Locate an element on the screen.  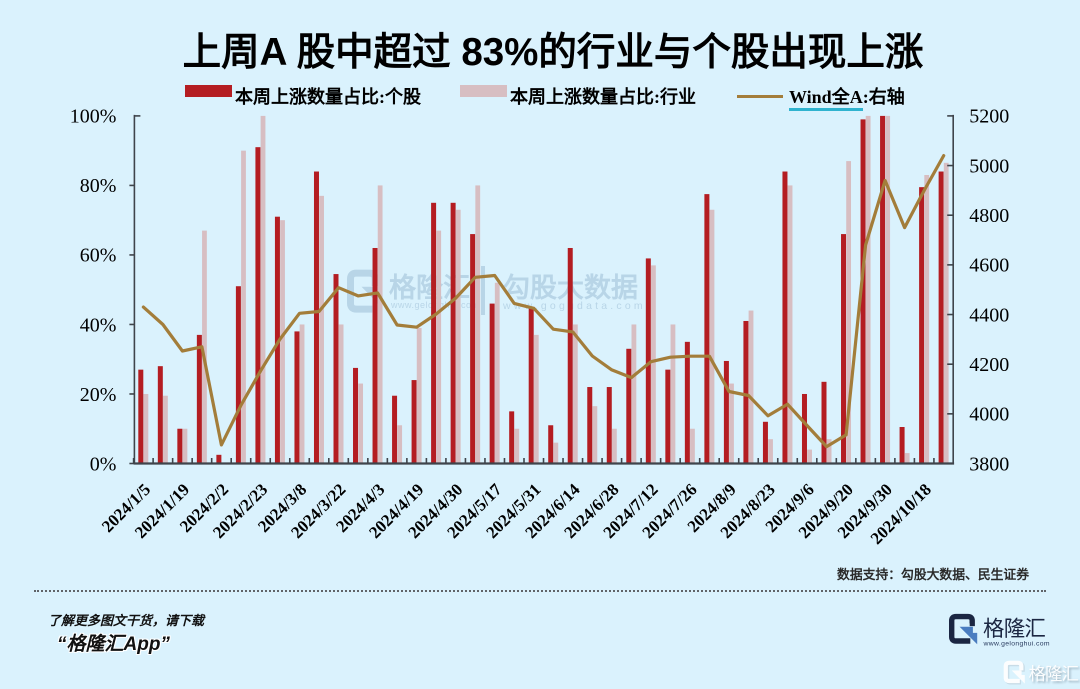
svg-text: 4000 is located at coordinates (989, 415).